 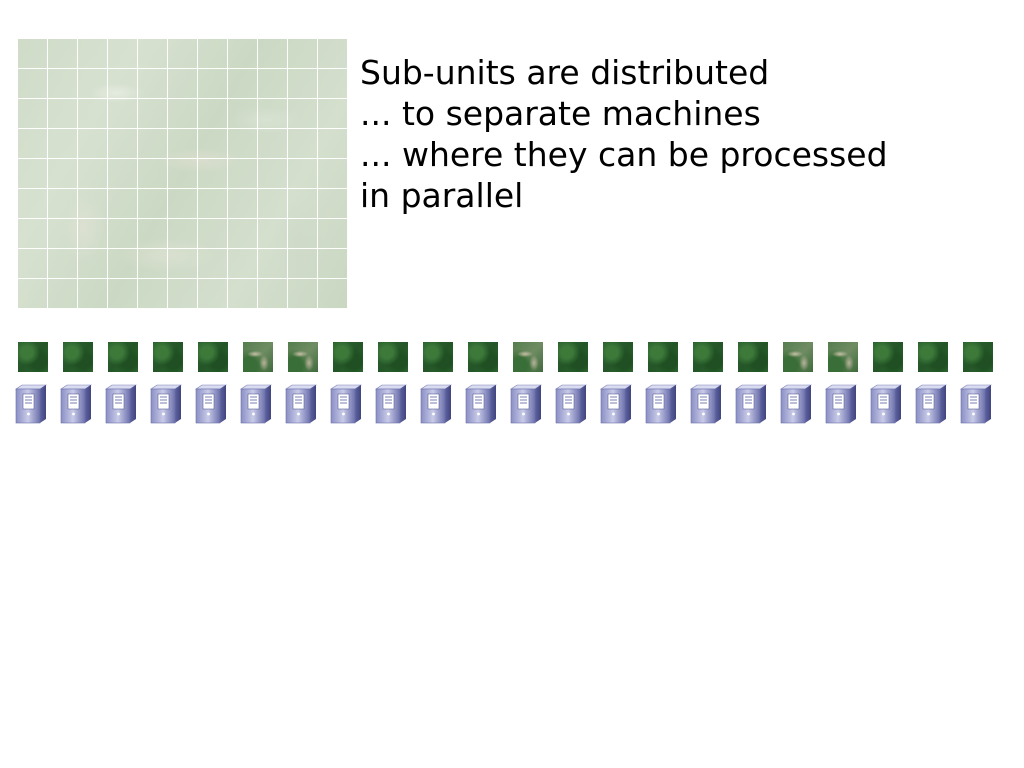 I want to click on caption-line-2: ... to separate machines, so click(x=560, y=113).